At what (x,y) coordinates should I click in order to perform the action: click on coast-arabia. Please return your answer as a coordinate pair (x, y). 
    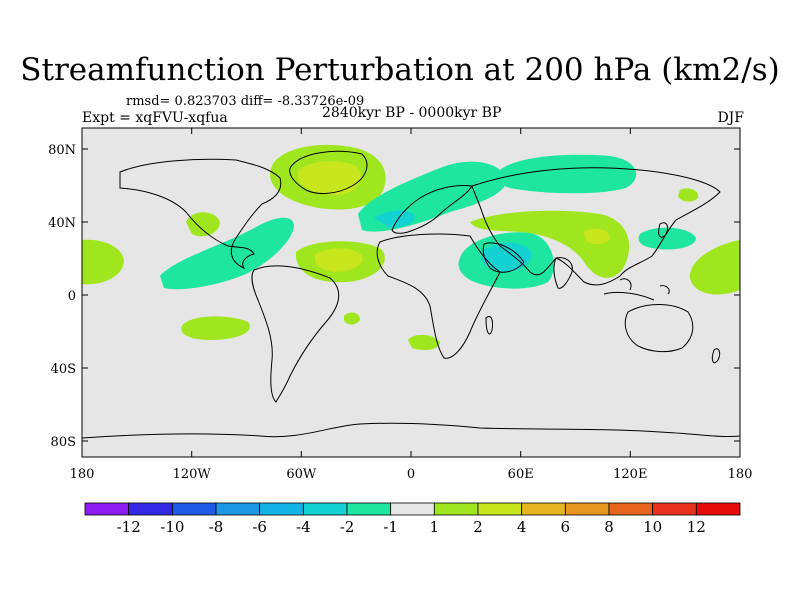
    Looking at the image, I should click on (503, 257).